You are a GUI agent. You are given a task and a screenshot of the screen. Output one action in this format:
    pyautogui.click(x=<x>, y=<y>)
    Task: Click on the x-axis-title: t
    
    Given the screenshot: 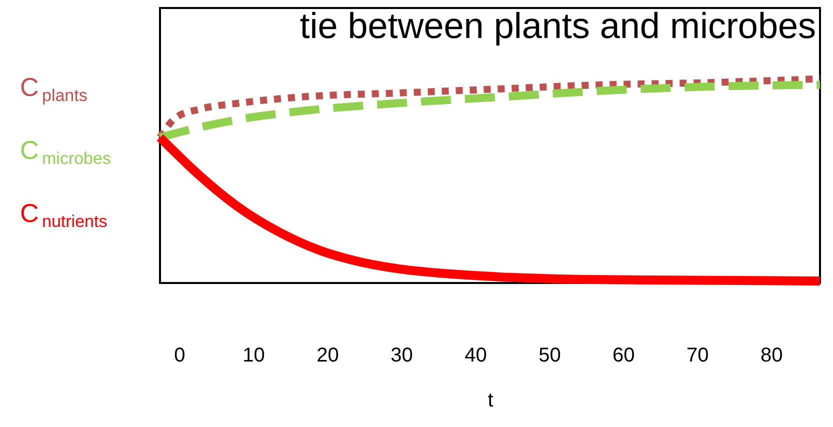 What is the action you would take?
    pyautogui.click(x=491, y=401)
    